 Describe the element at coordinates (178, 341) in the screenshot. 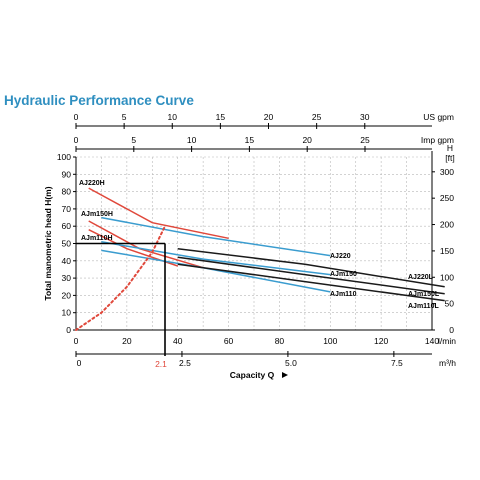

I see `lmin-tick-label: 40` at that location.